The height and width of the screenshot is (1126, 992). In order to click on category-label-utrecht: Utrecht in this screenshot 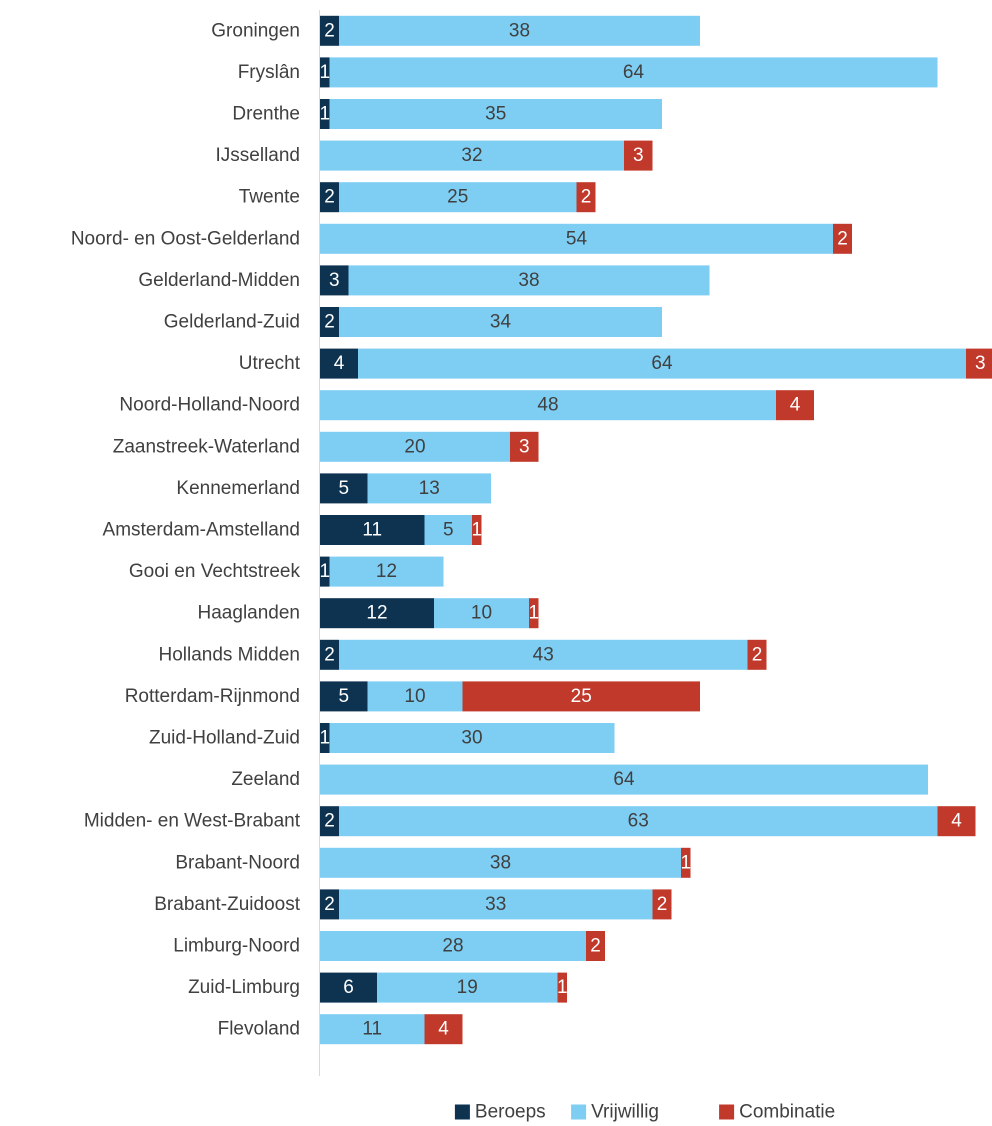, I will do `click(270, 363)`.